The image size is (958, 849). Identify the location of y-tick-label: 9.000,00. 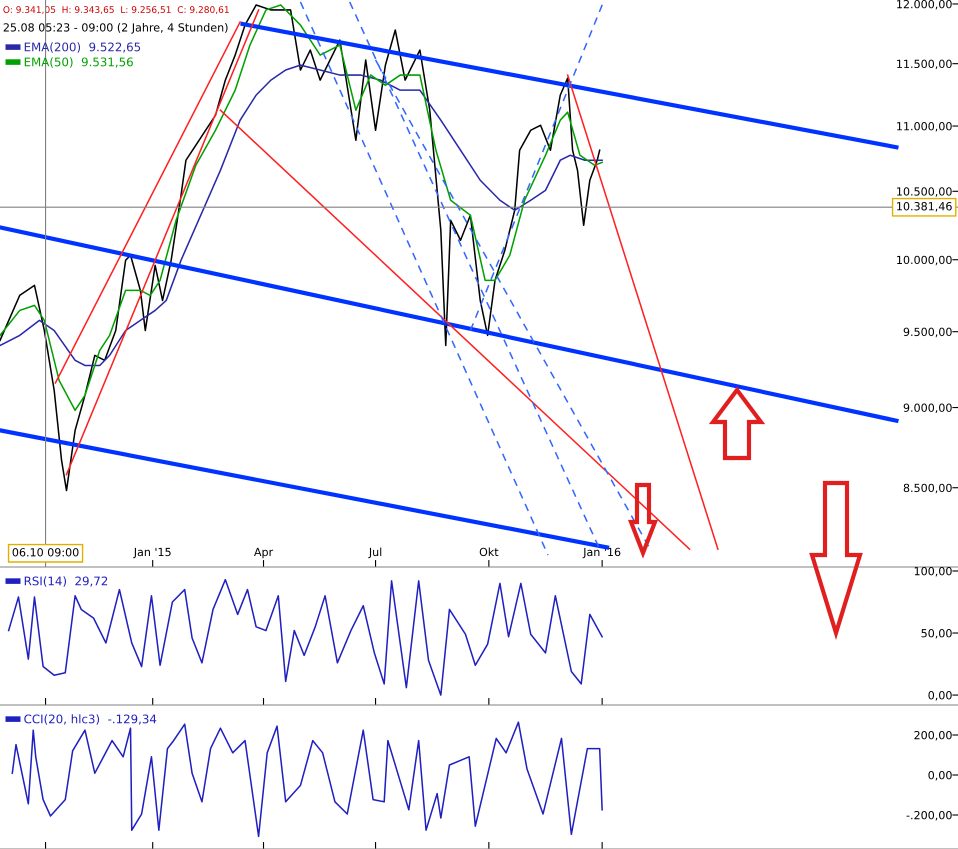
(928, 409).